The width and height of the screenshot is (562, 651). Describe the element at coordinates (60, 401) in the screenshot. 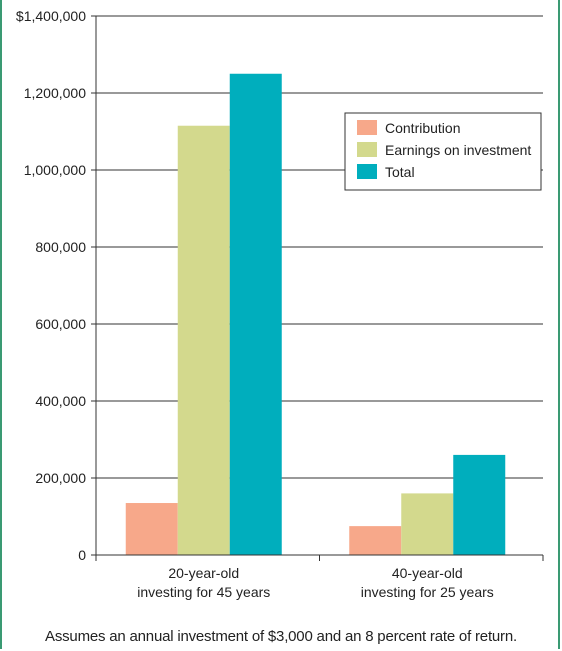

I see `y-tick-label: 400,000` at that location.